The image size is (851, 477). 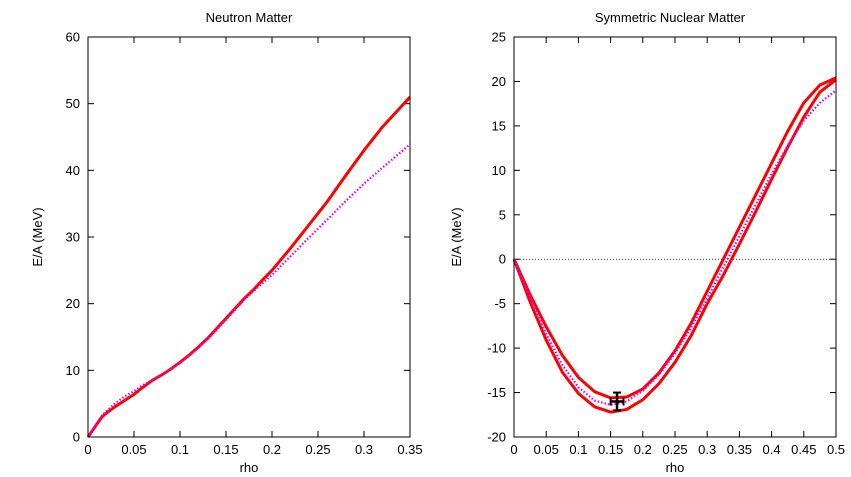 I want to click on y-tick-label: 50, so click(x=73, y=103).